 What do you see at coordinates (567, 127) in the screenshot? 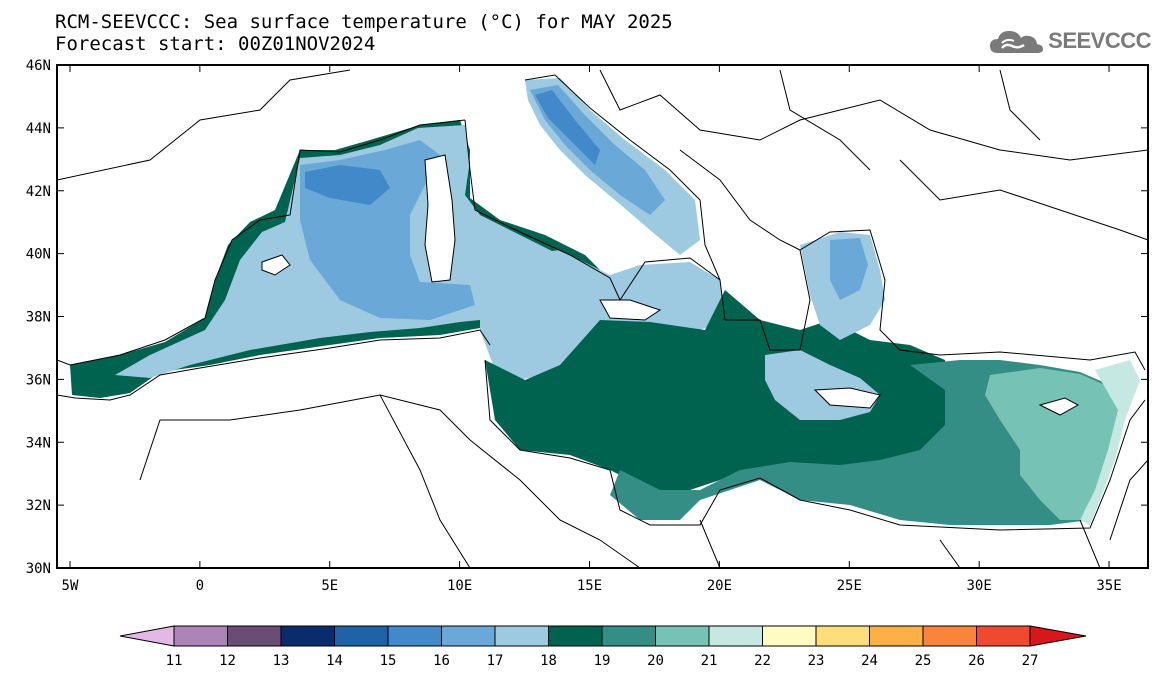
I see `sst-16-adriatic-north` at bounding box center [567, 127].